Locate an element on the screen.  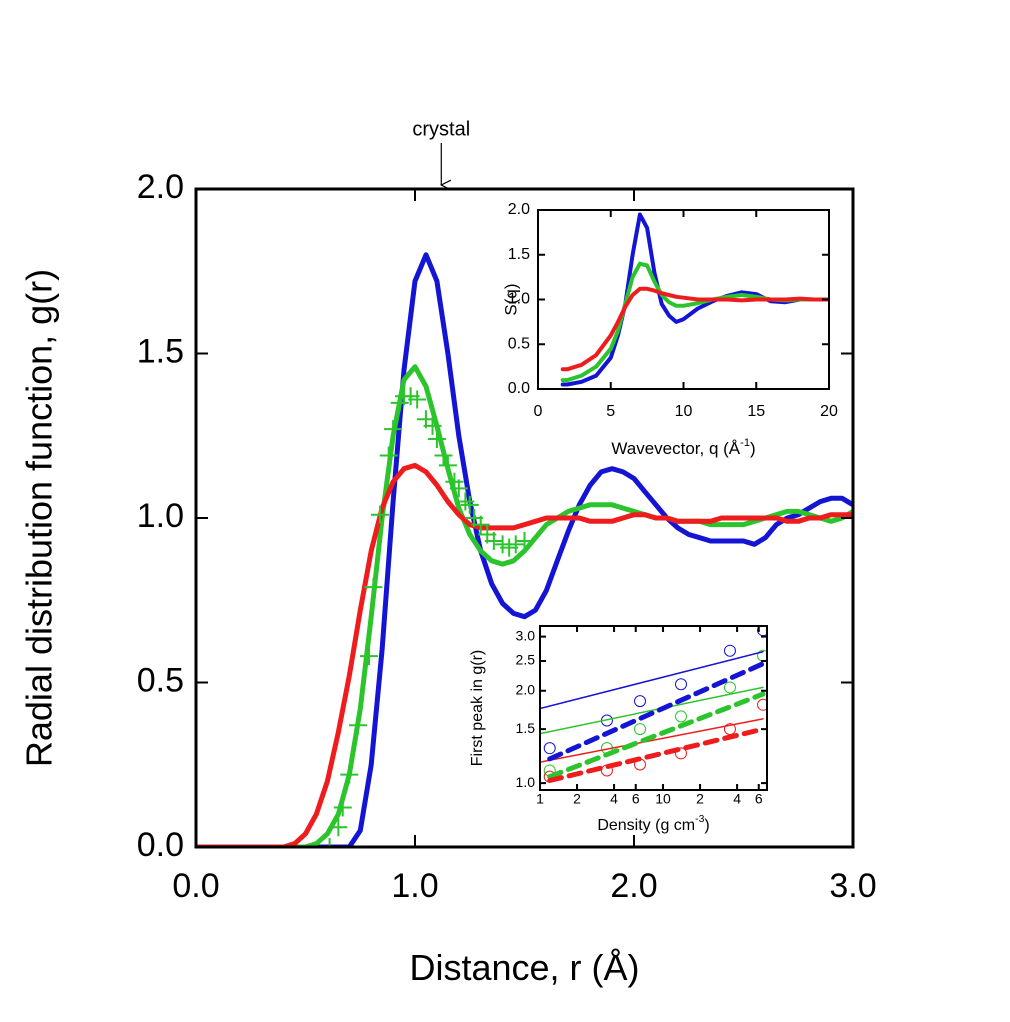
x-tick-label: 15 is located at coordinates (756, 411).